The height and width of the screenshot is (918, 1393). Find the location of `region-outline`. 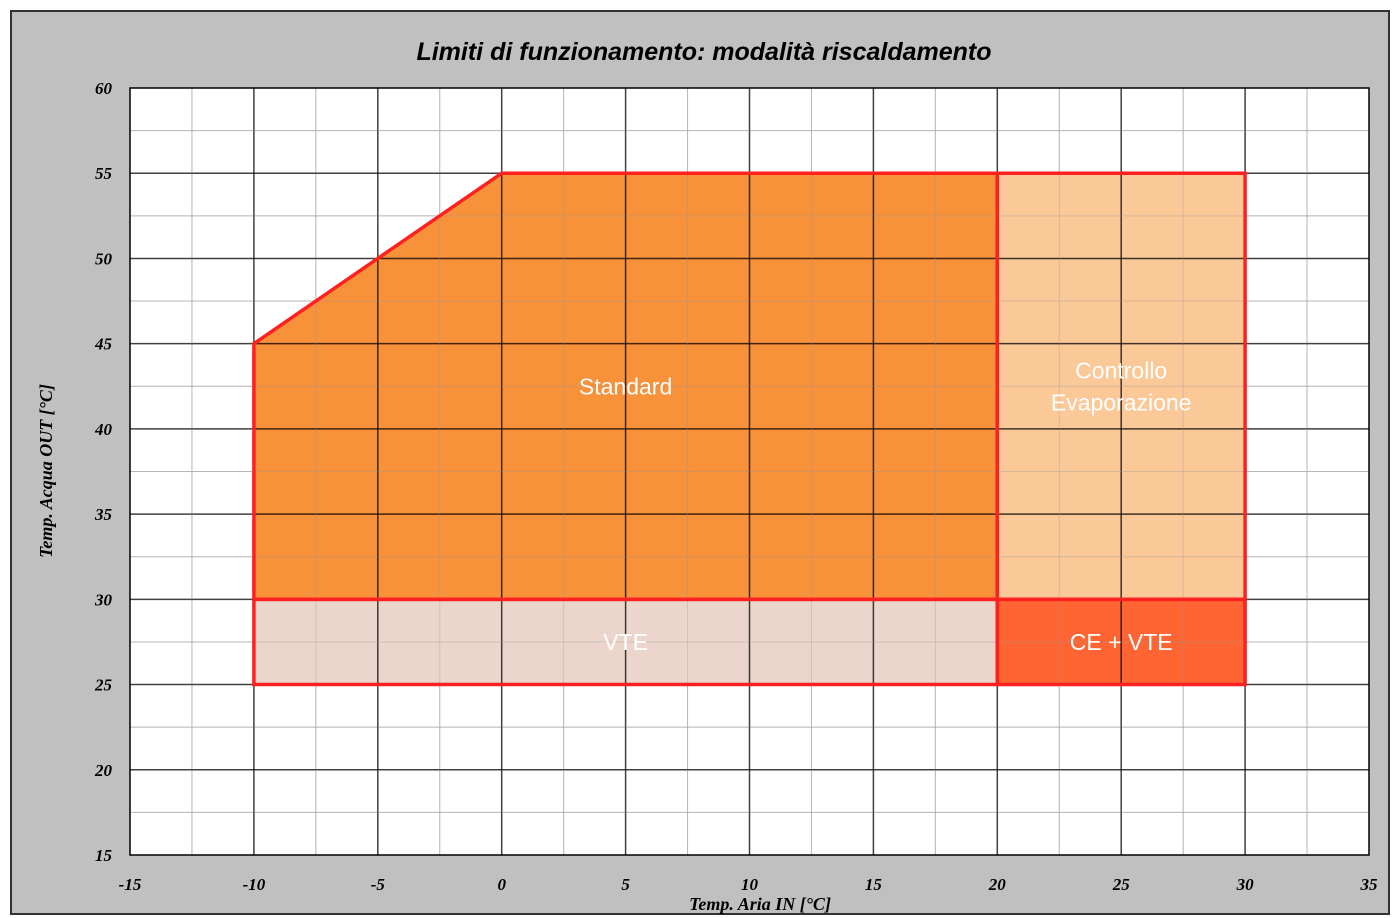

region-outline is located at coordinates (1121, 642).